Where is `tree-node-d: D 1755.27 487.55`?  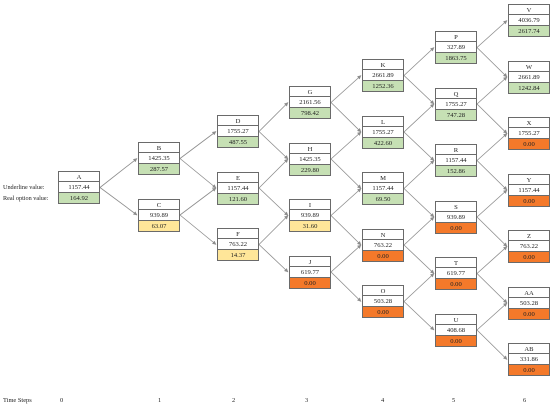
tree-node-d: D 1755.27 487.55 is located at coordinates (238, 131).